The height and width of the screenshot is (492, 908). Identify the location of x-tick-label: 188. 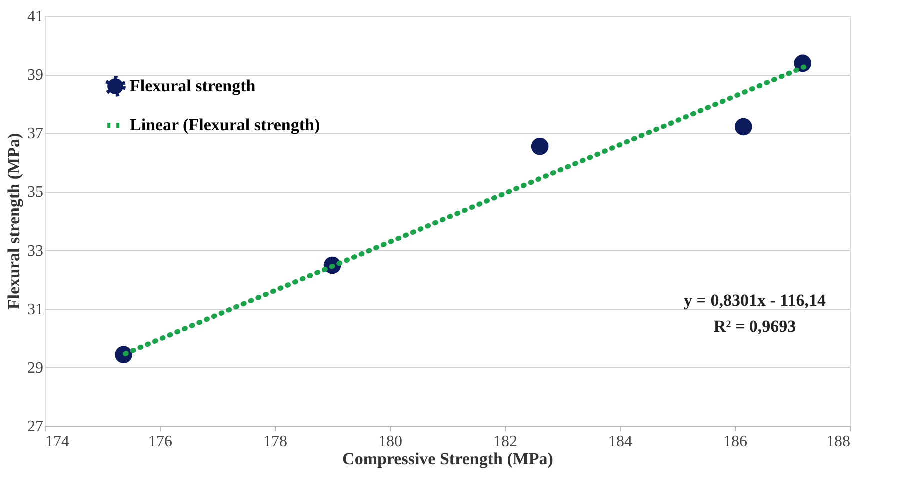
(838, 442).